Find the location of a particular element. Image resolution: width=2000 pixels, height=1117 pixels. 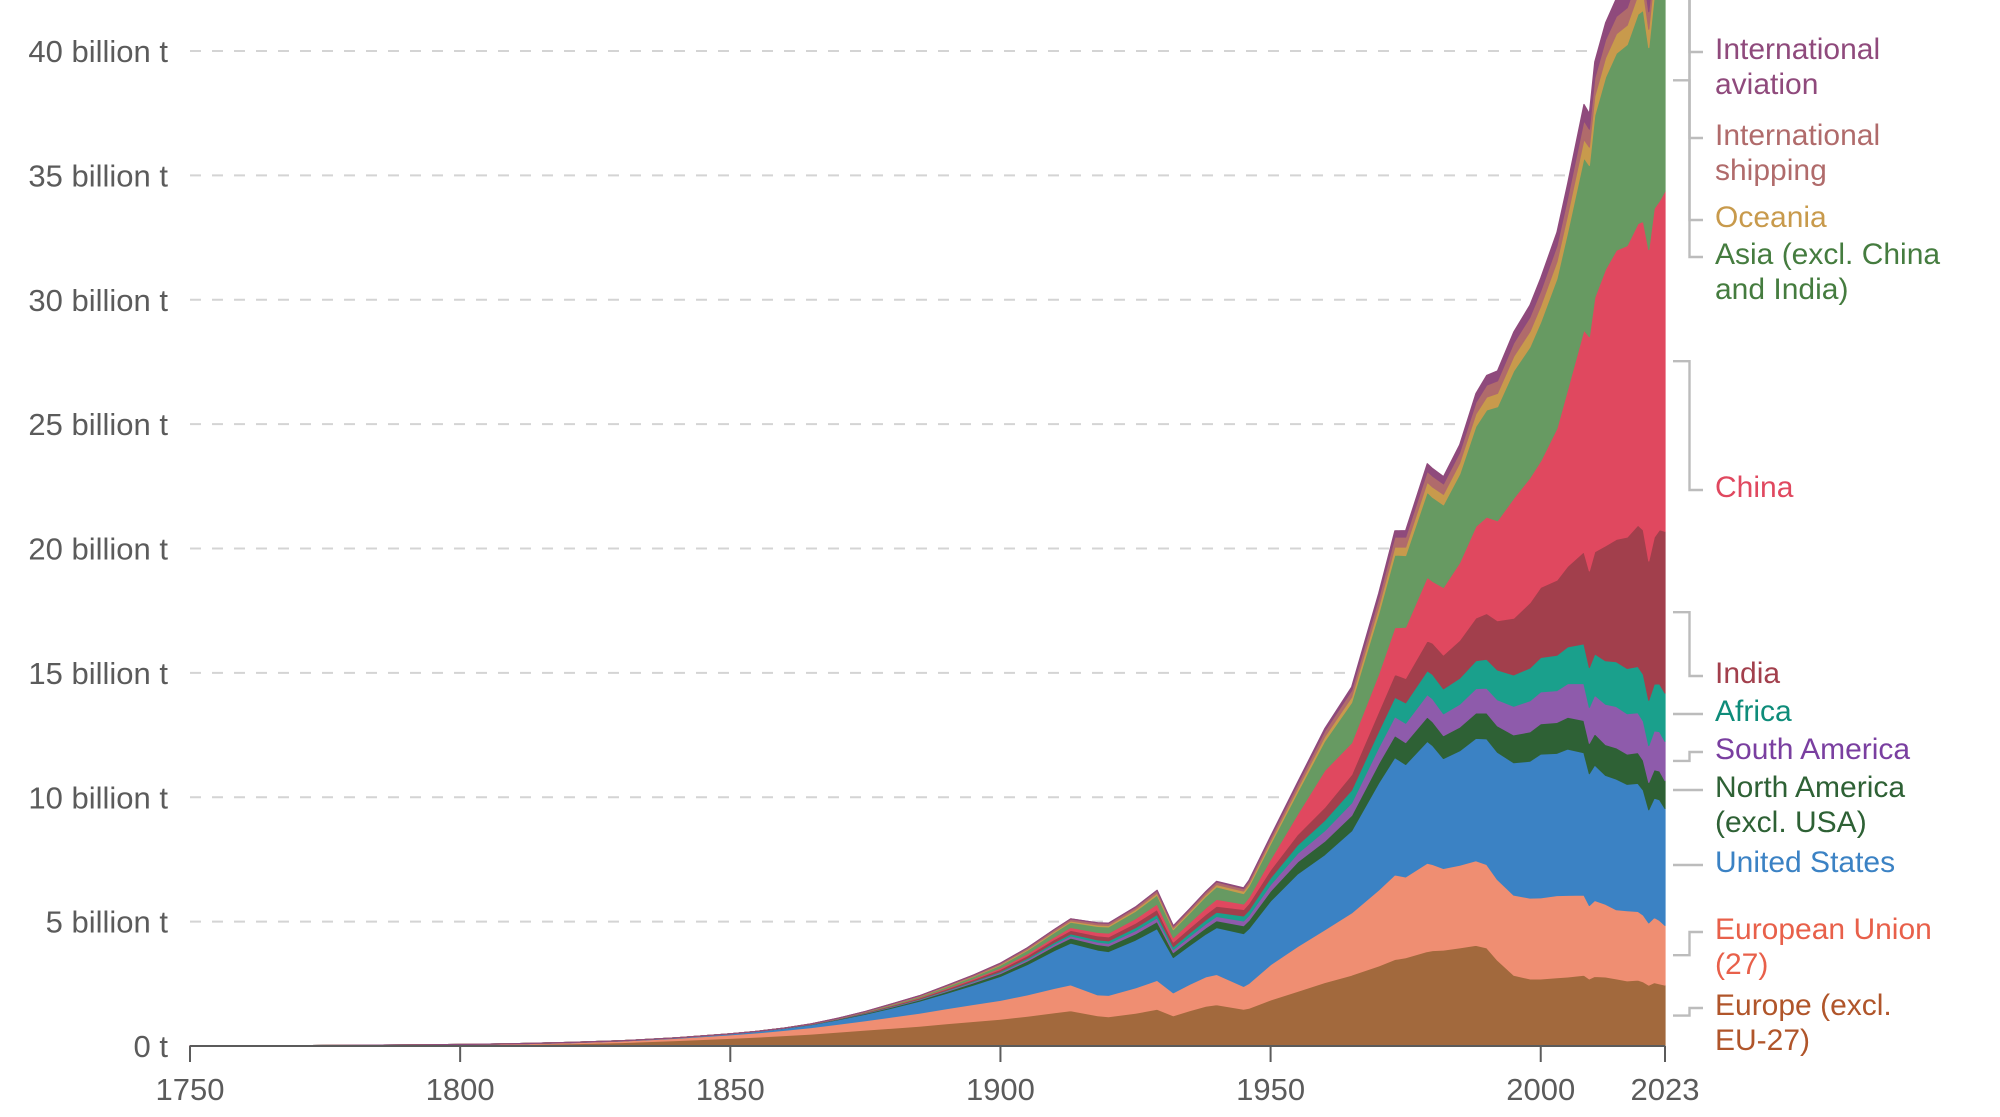

x-tick-label: 2023 is located at coordinates (1665, 1089).